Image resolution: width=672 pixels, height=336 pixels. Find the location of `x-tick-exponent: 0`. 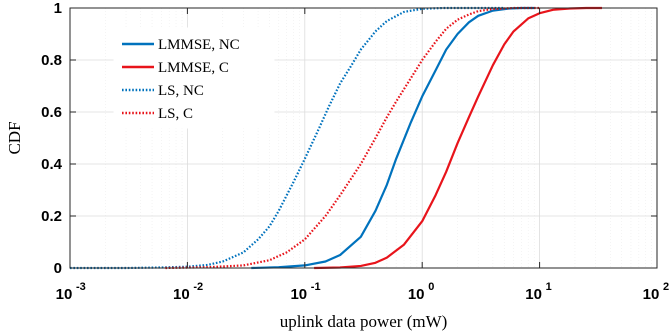

x-tick-exponent: 0 is located at coordinates (431, 287).